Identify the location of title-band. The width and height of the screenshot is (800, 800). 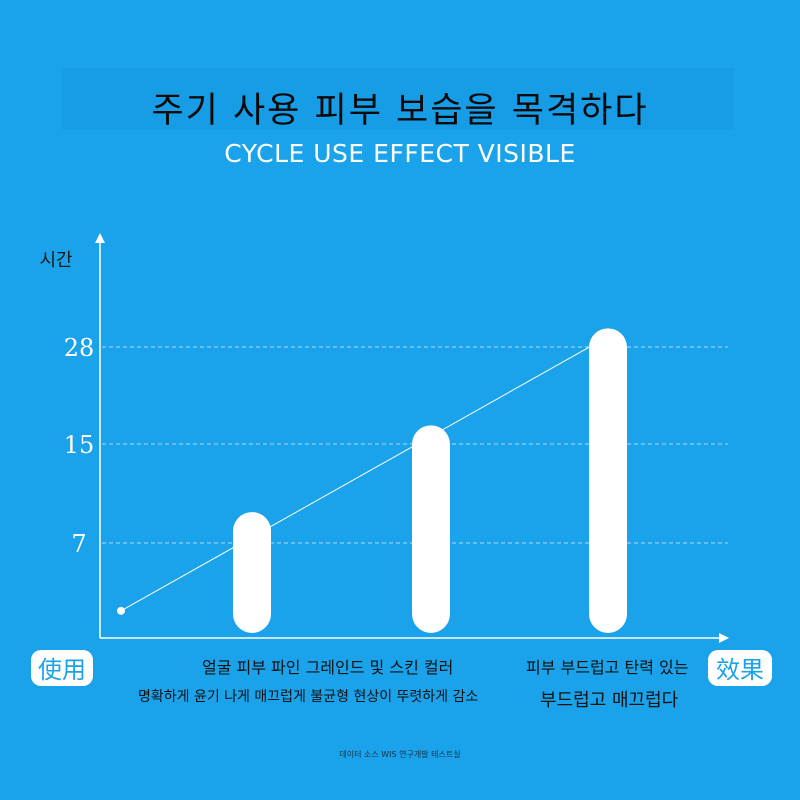
(398, 99).